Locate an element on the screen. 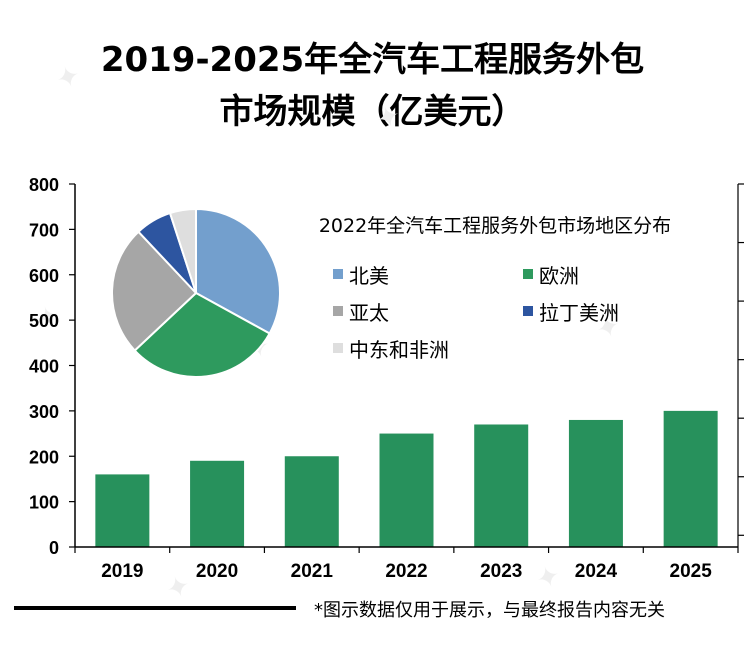  legend-label-中东和非洲: 中东和非洲 is located at coordinates (399, 350).